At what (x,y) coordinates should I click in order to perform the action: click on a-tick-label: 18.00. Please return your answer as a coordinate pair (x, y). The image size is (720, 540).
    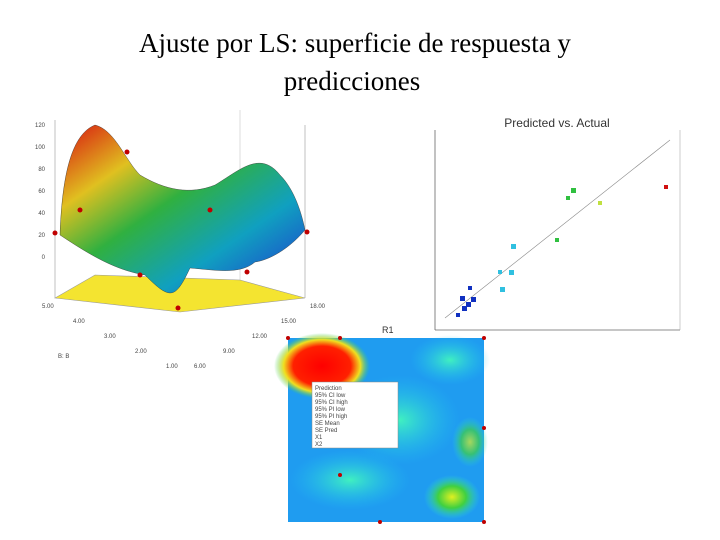
    Looking at the image, I should click on (318, 307).